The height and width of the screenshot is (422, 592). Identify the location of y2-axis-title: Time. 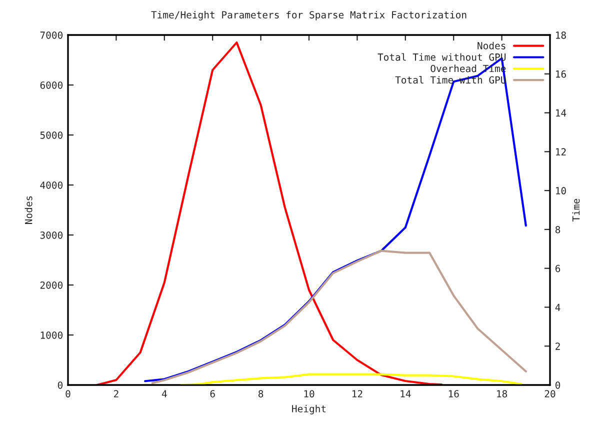
(576, 210).